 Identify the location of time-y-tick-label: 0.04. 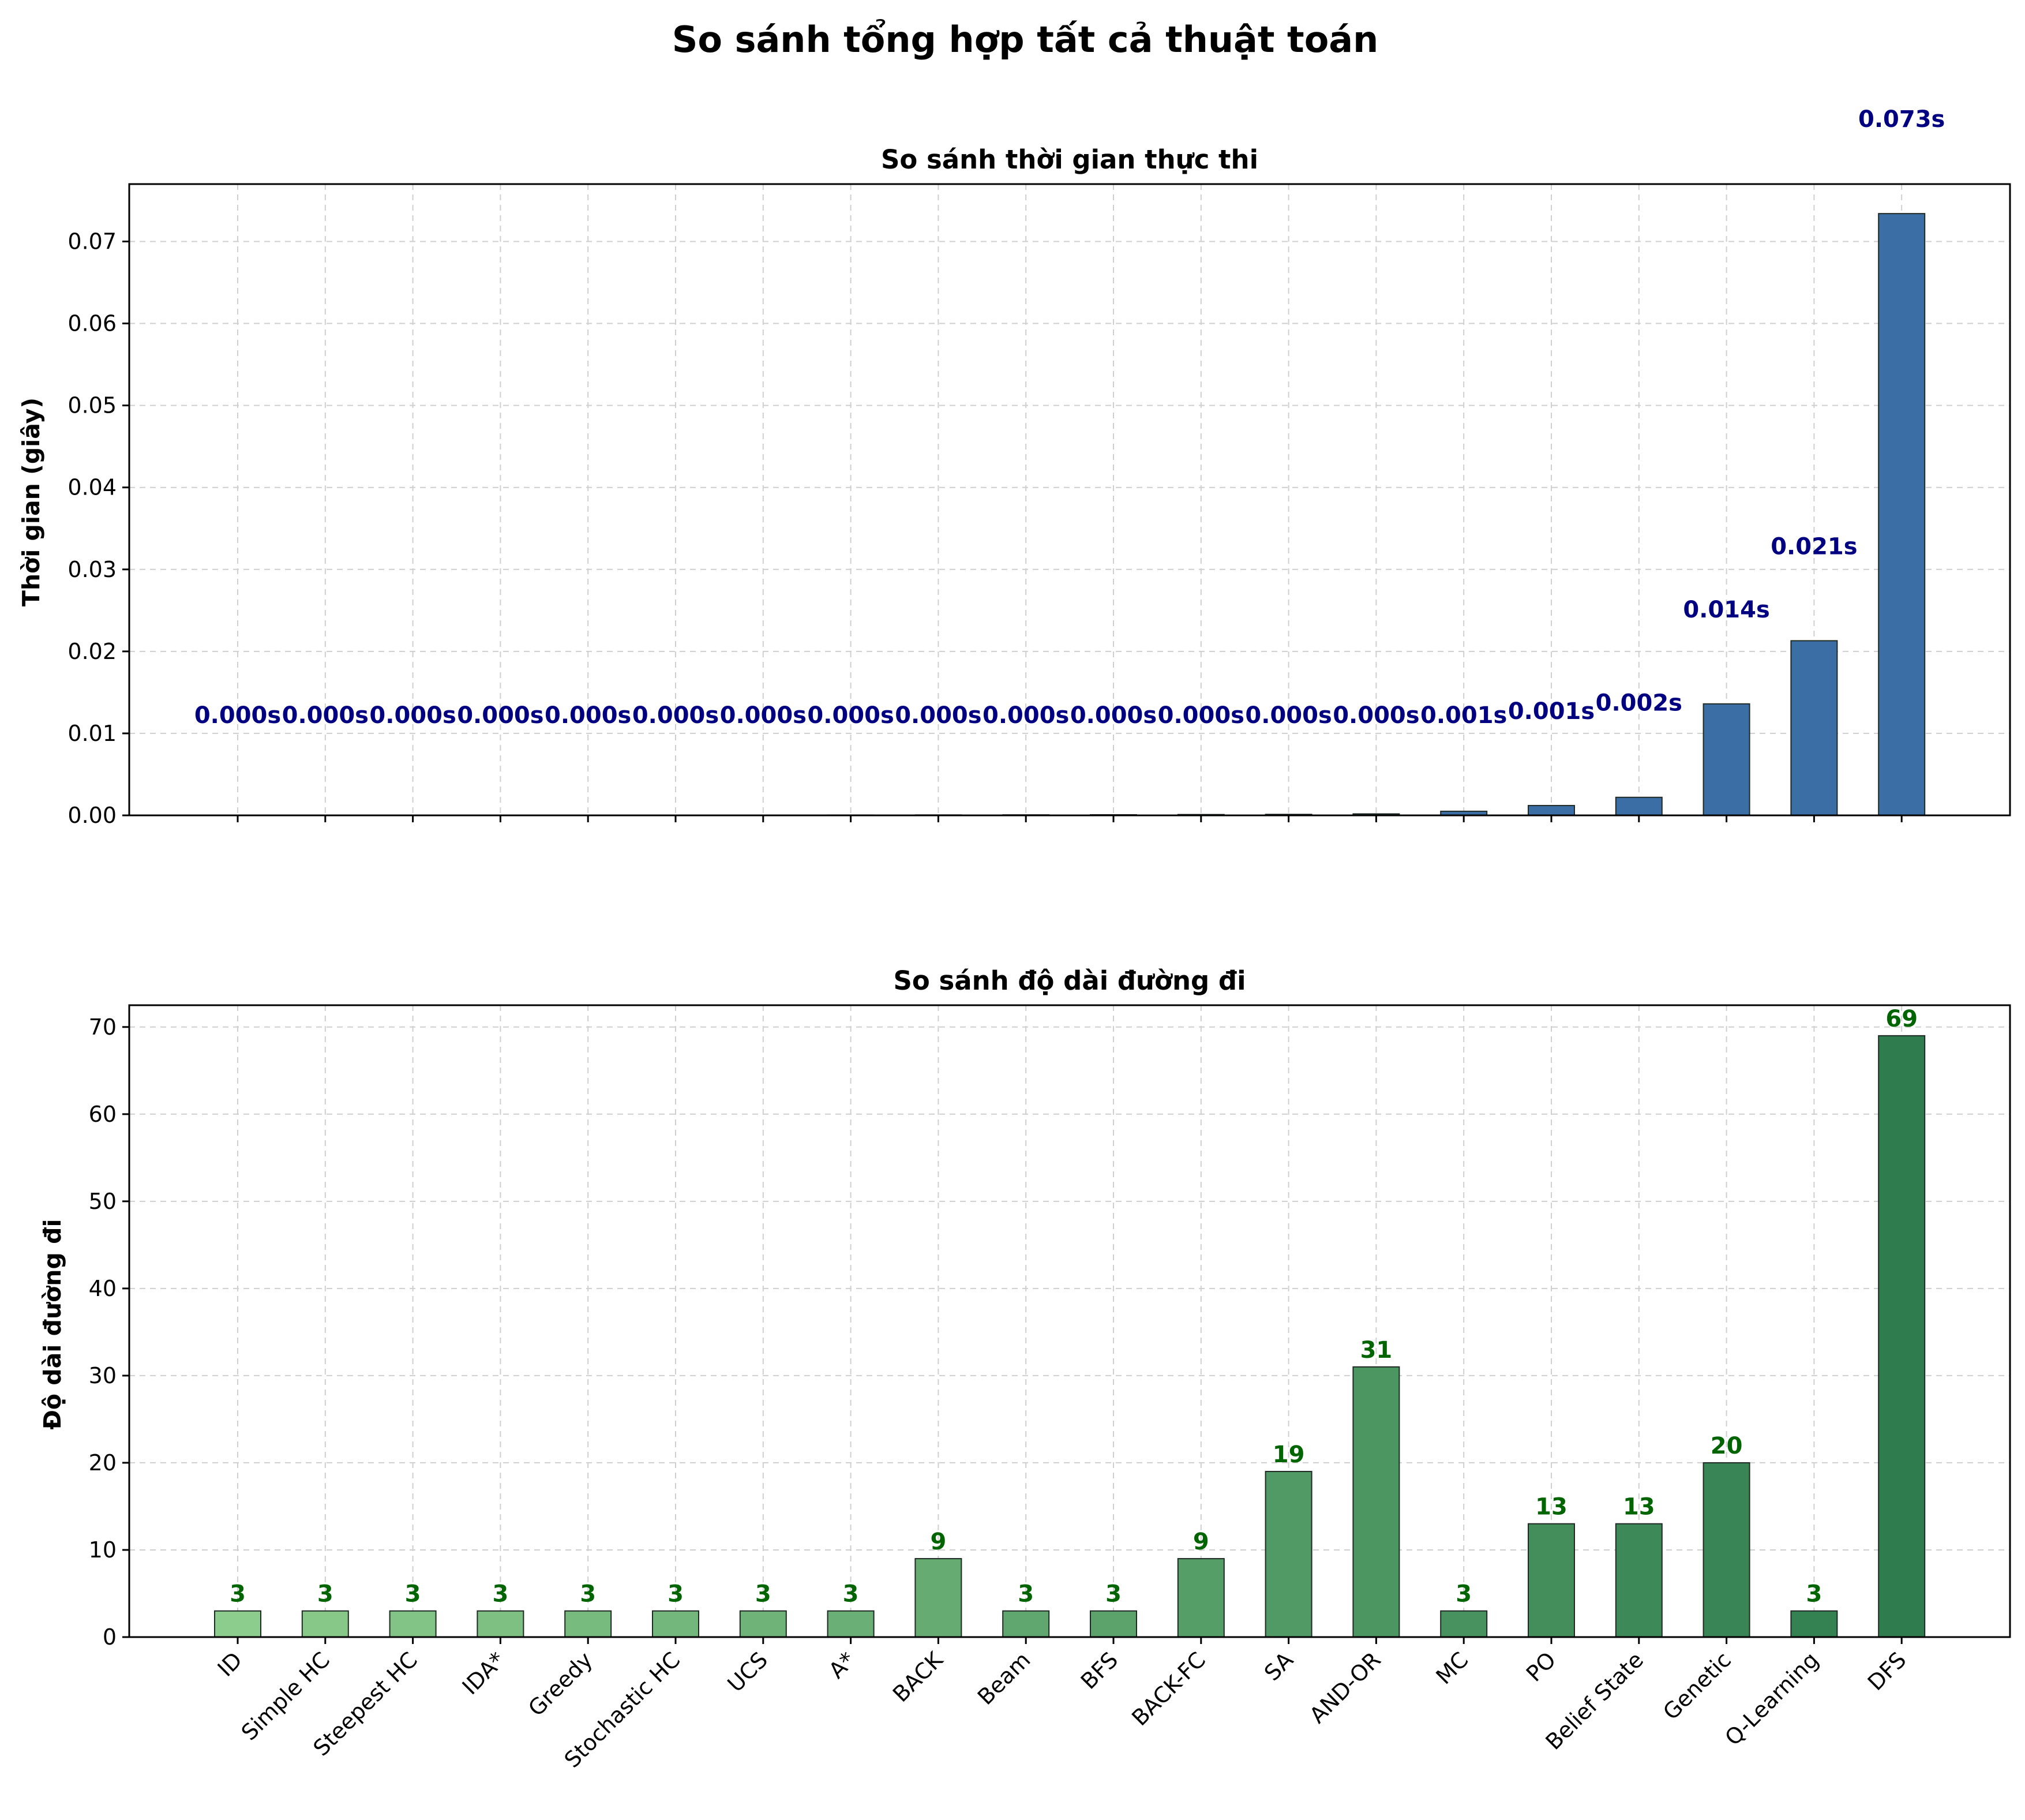
(92, 487).